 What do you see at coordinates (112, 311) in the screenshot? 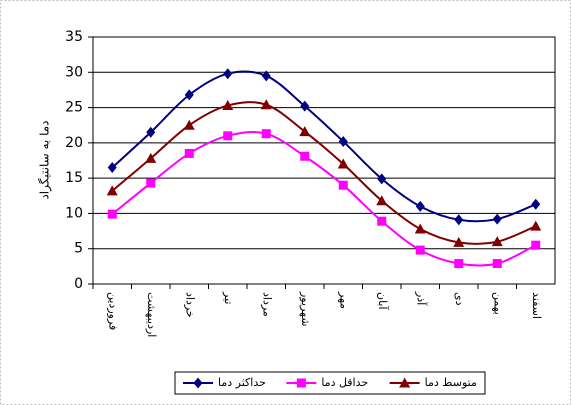
I see `x-tick-label: فروردین` at bounding box center [112, 311].